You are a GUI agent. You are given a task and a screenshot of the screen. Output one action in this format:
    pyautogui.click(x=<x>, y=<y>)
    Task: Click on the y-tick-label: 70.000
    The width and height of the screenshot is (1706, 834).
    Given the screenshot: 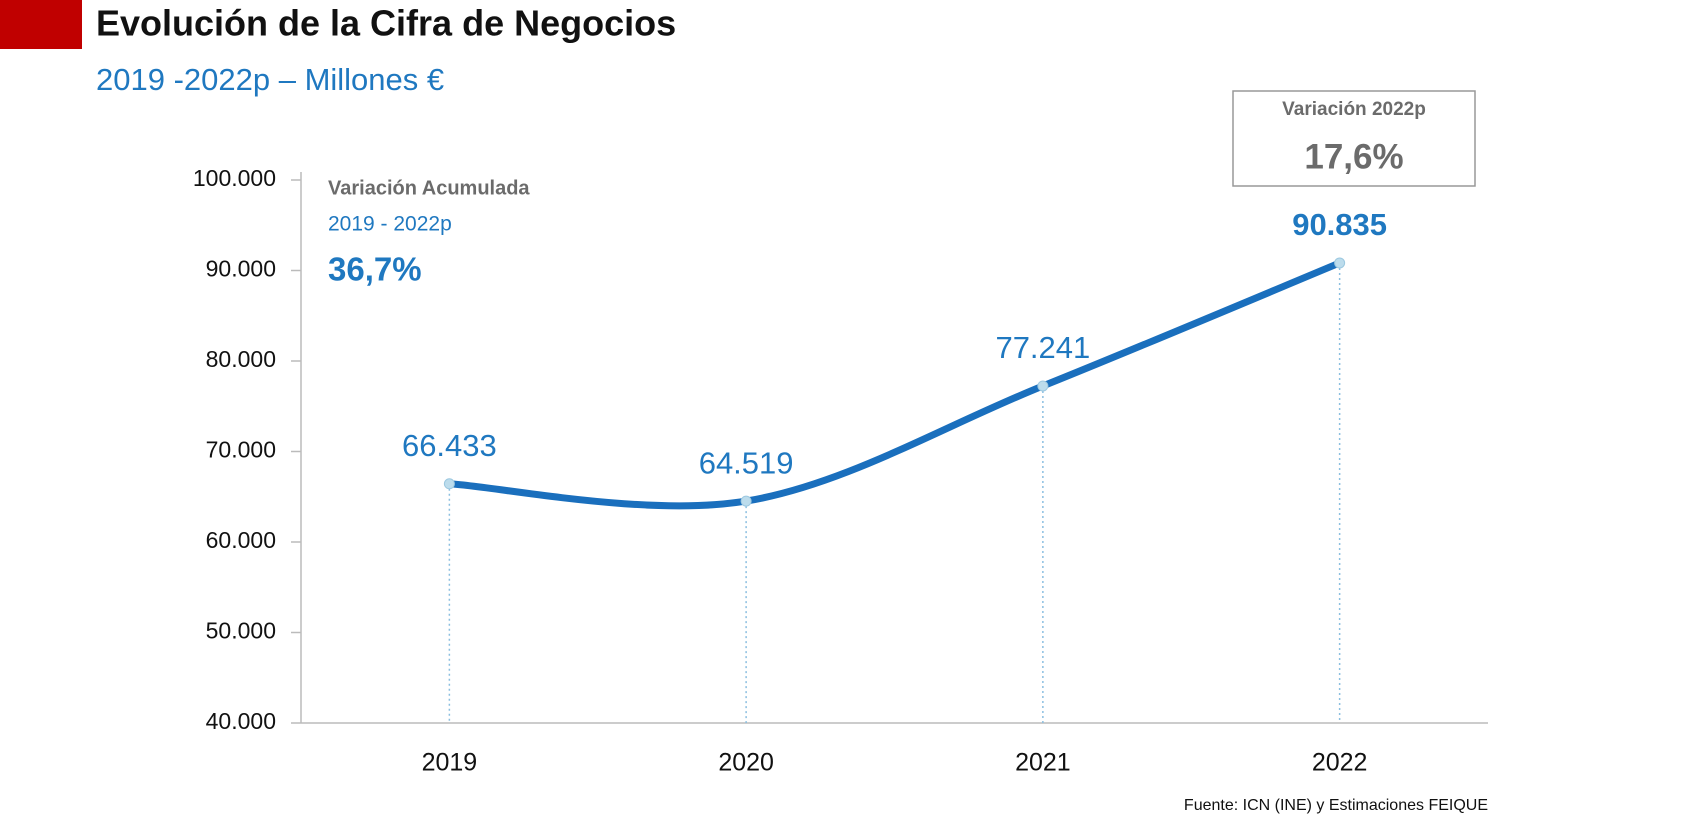 What is the action you would take?
    pyautogui.click(x=241, y=450)
    